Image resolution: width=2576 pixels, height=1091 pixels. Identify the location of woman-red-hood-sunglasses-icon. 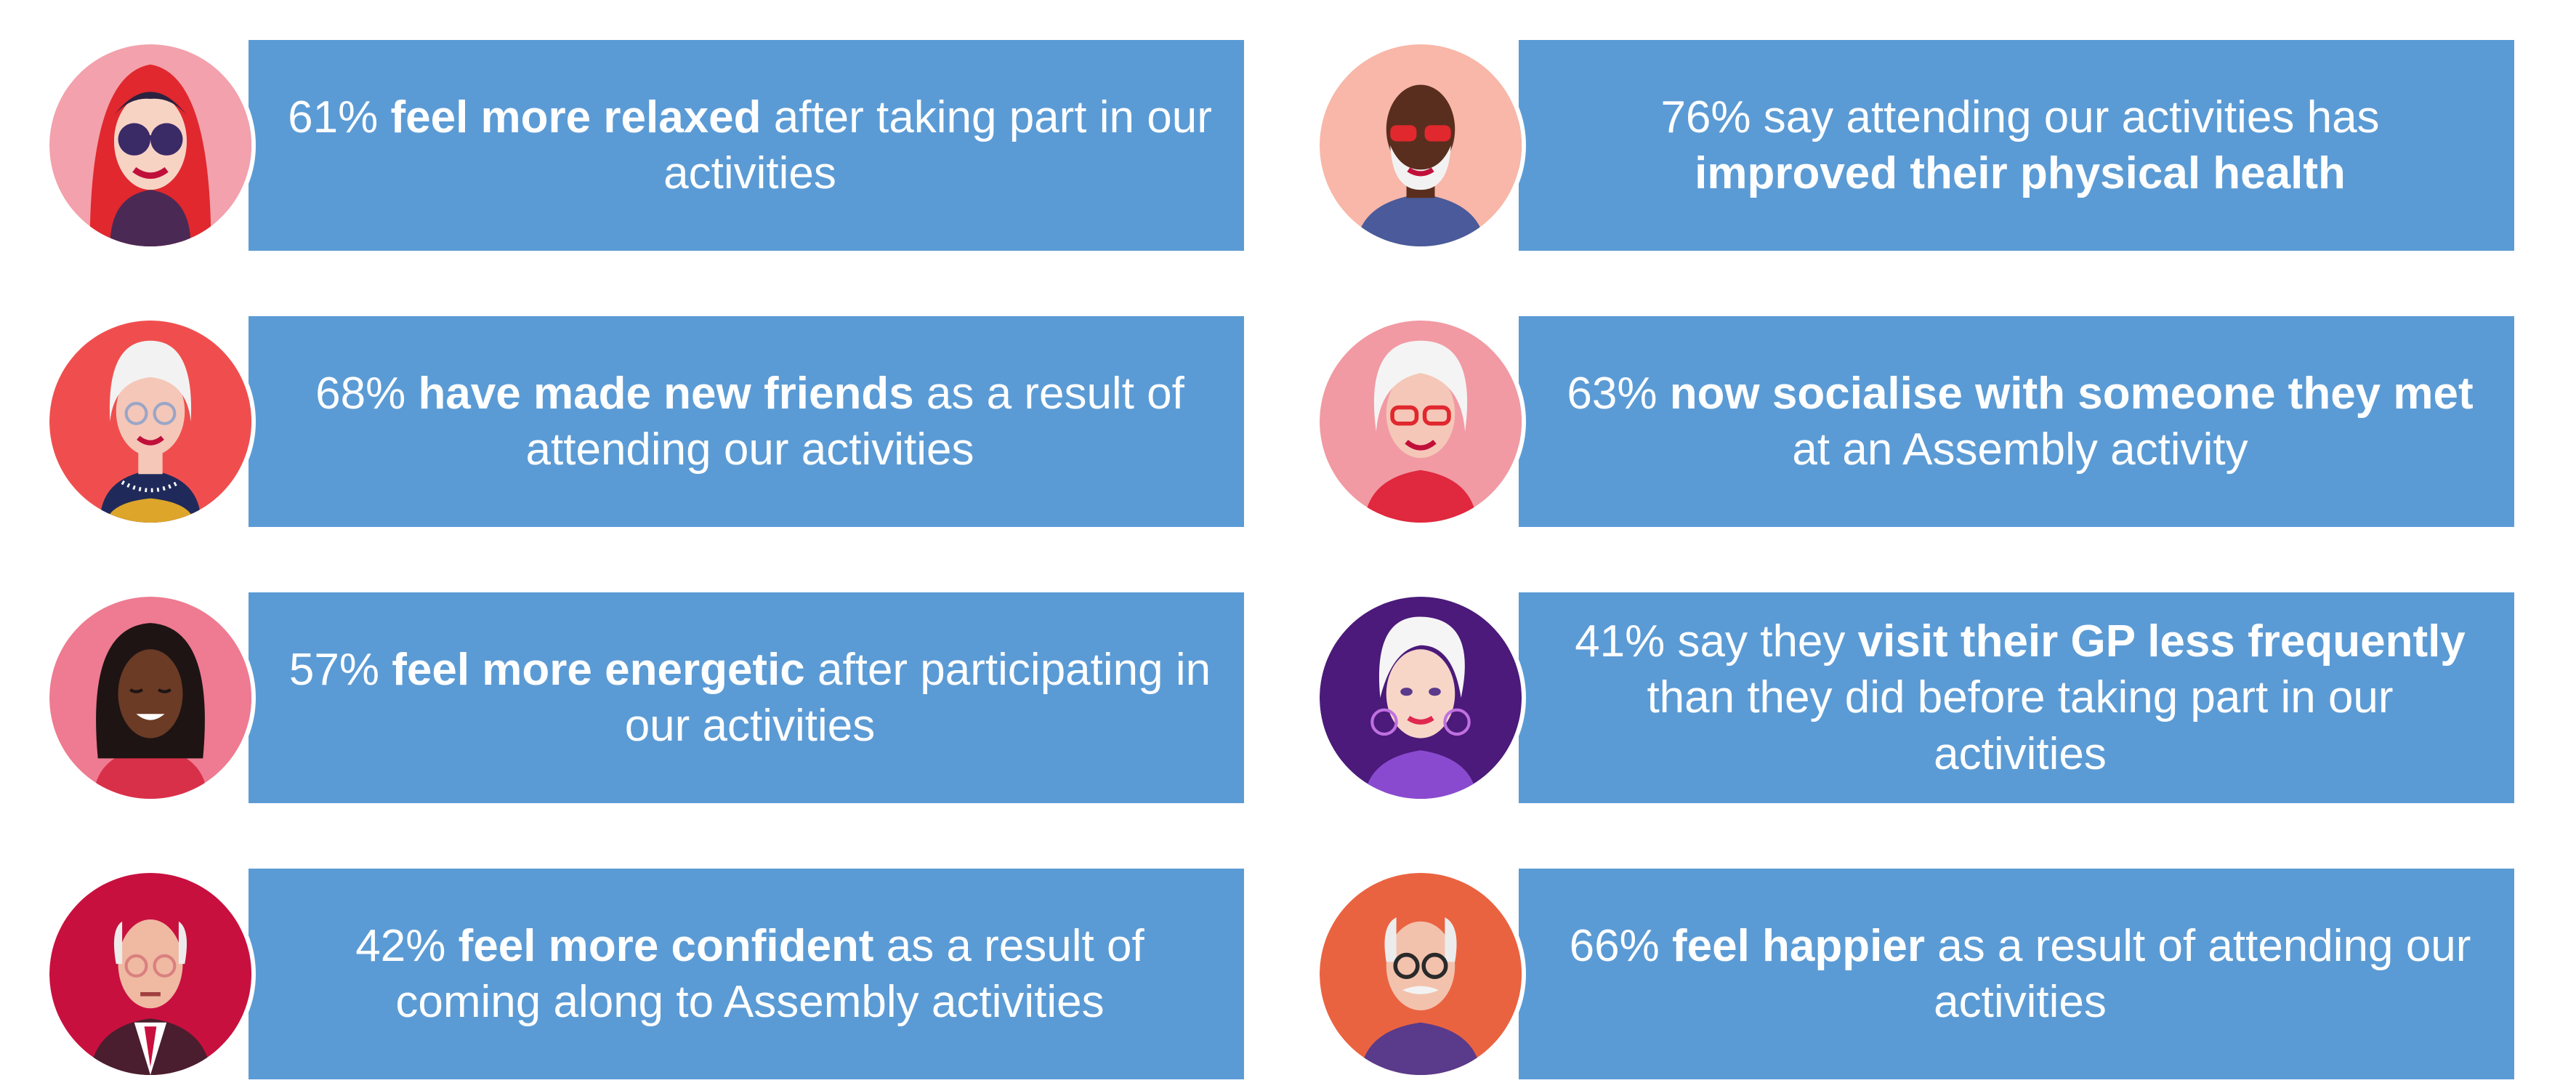
(150, 146).